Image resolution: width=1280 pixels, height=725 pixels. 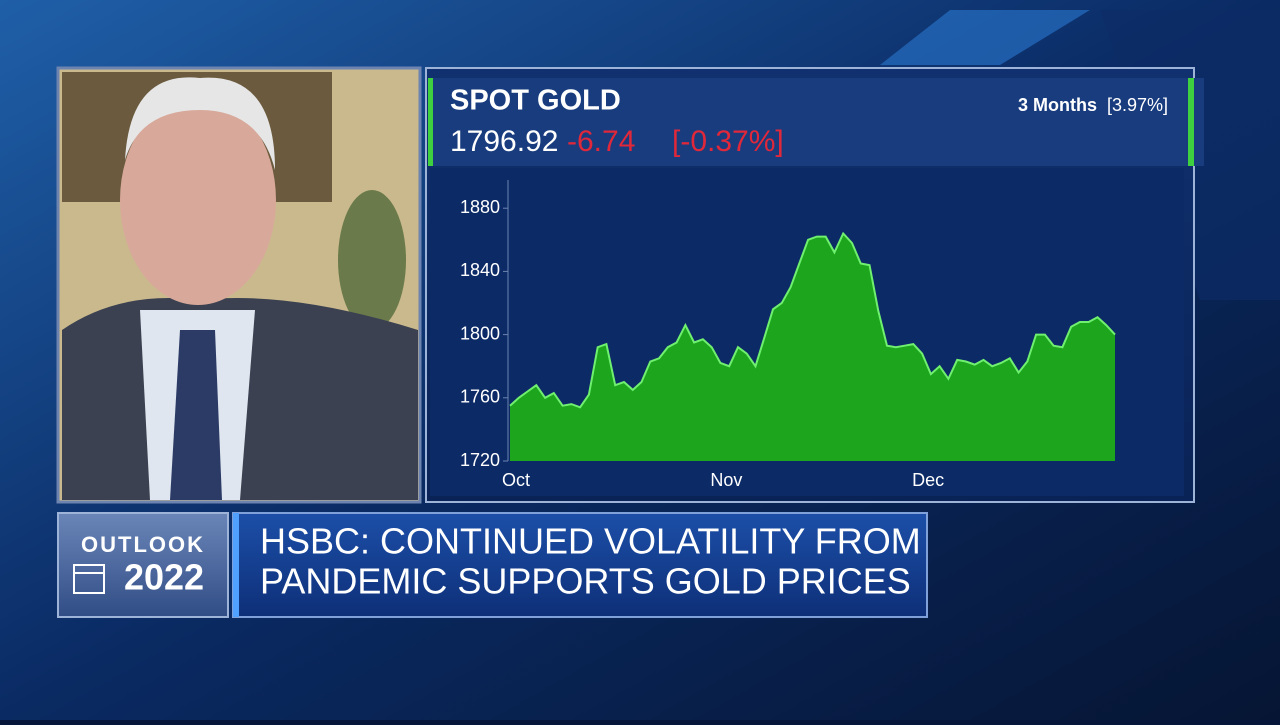 What do you see at coordinates (143, 544) in the screenshot?
I see `tag-top: OUTLOOK` at bounding box center [143, 544].